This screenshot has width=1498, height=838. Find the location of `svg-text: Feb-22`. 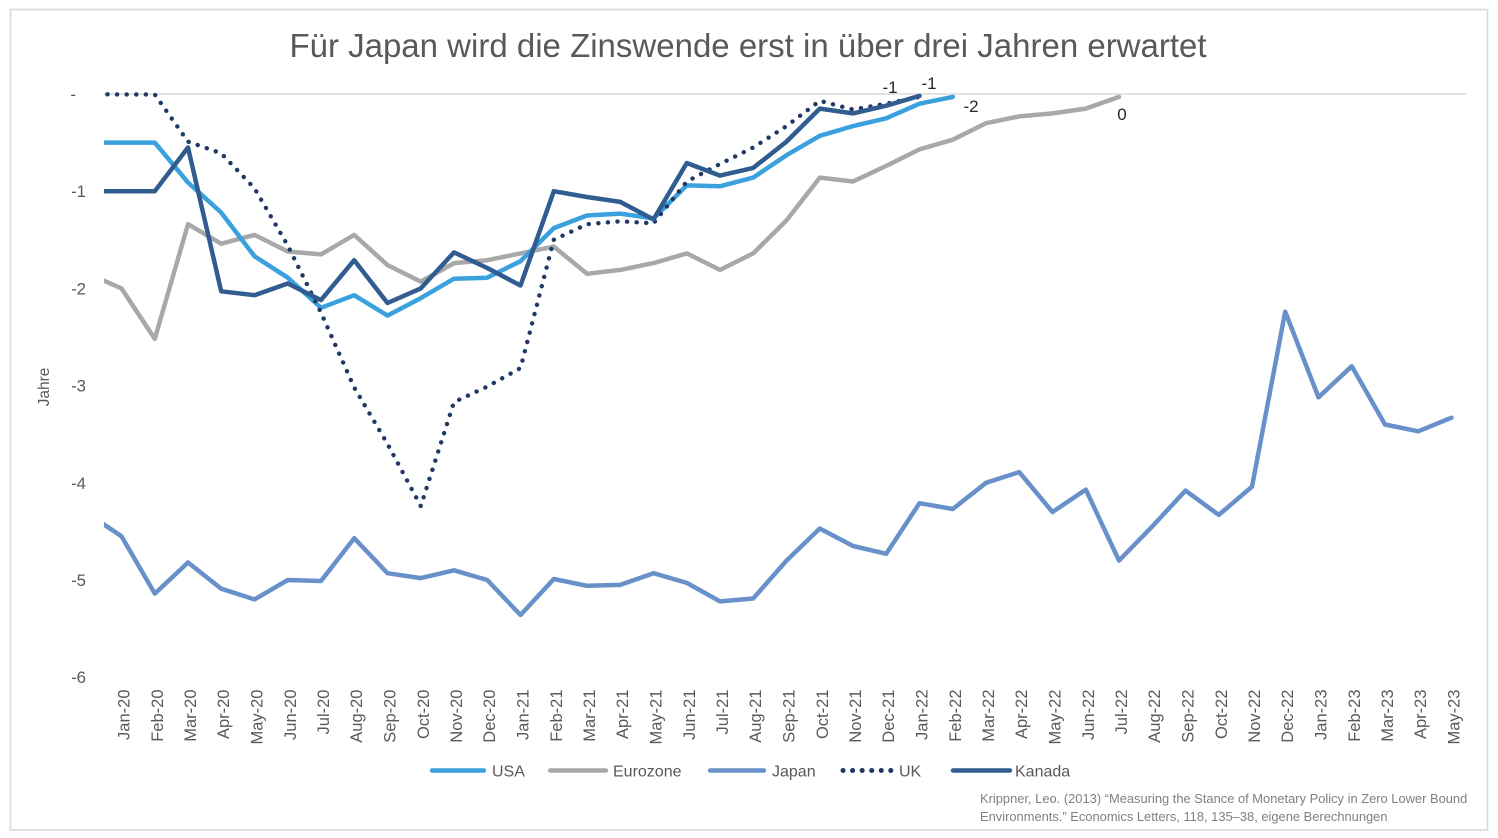

svg-text: Feb-22 is located at coordinates (956, 716).